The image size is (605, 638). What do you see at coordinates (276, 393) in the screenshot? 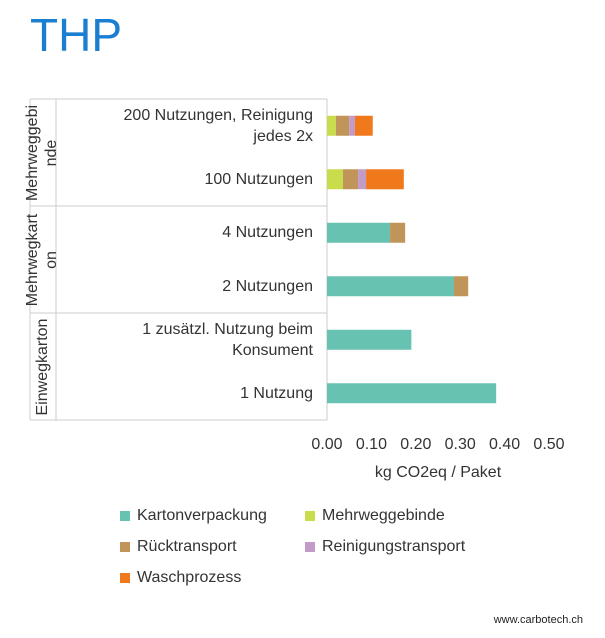
I see `category-label: 1 Nutzung` at bounding box center [276, 393].